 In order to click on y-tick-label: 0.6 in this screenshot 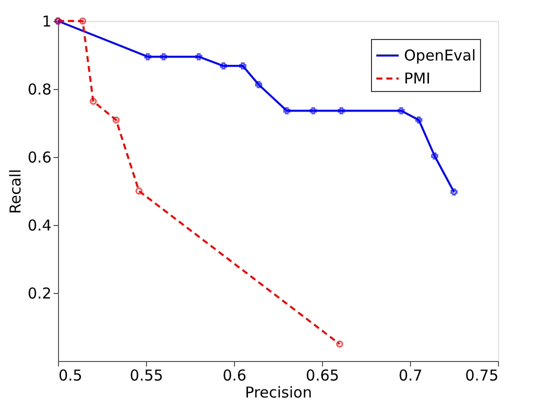, I will do `click(40, 157)`.